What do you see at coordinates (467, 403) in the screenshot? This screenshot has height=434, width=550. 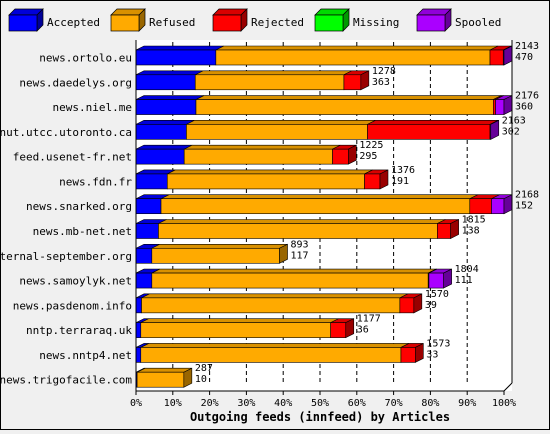 I see `x-tick-label: 90%` at bounding box center [467, 403].